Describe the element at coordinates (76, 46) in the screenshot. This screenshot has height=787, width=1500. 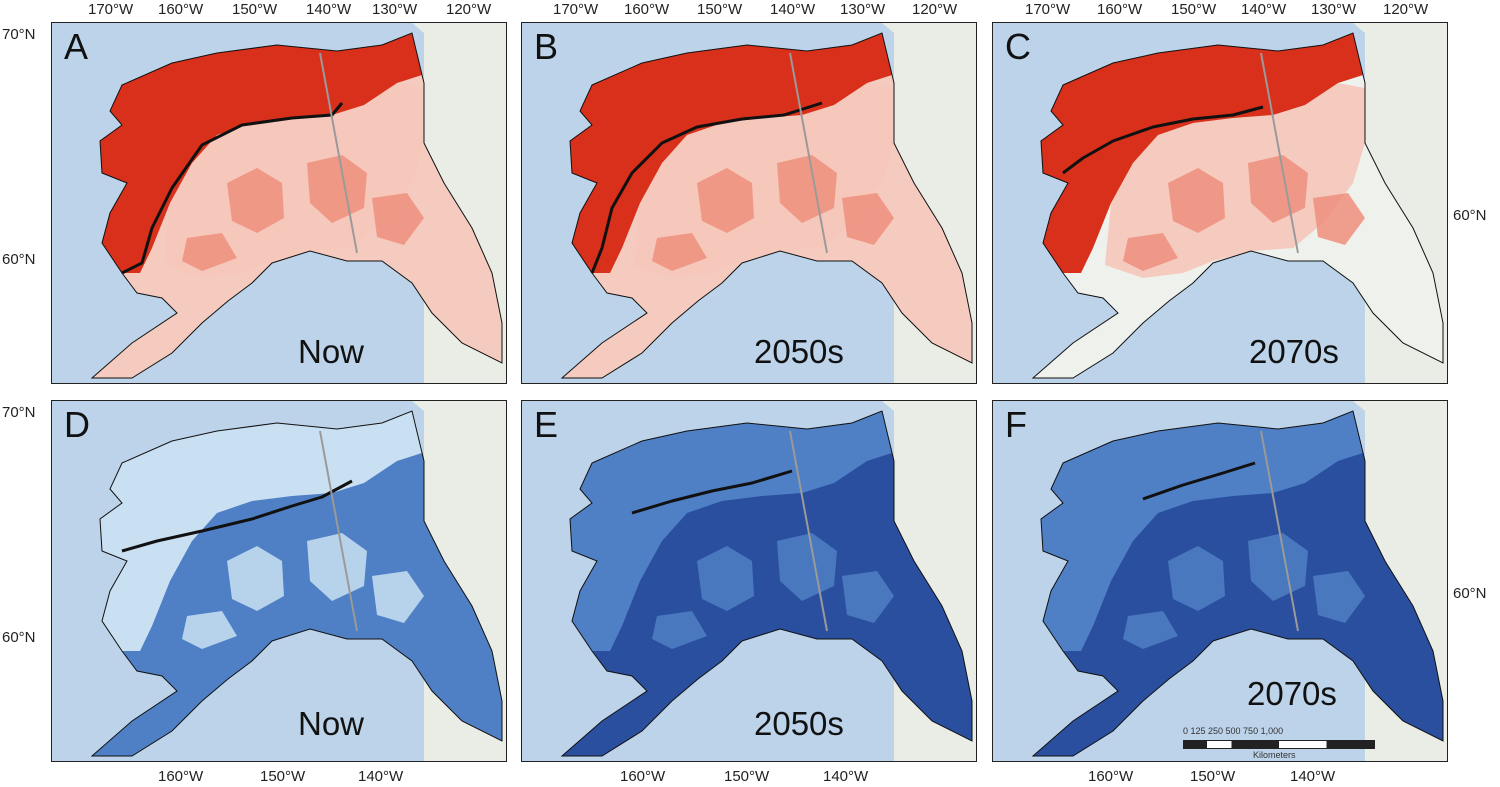
I see `panel-letter: A` at that location.